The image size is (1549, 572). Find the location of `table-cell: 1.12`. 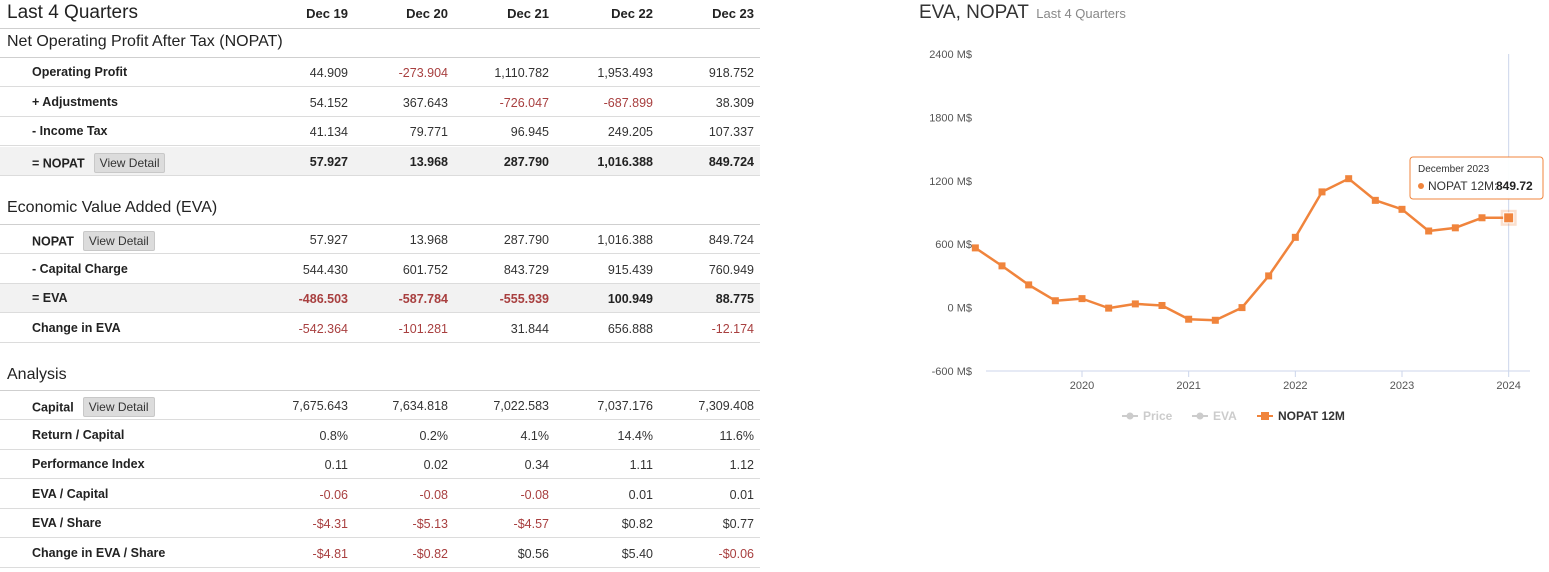

table-cell: 1.12 is located at coordinates (741, 465).